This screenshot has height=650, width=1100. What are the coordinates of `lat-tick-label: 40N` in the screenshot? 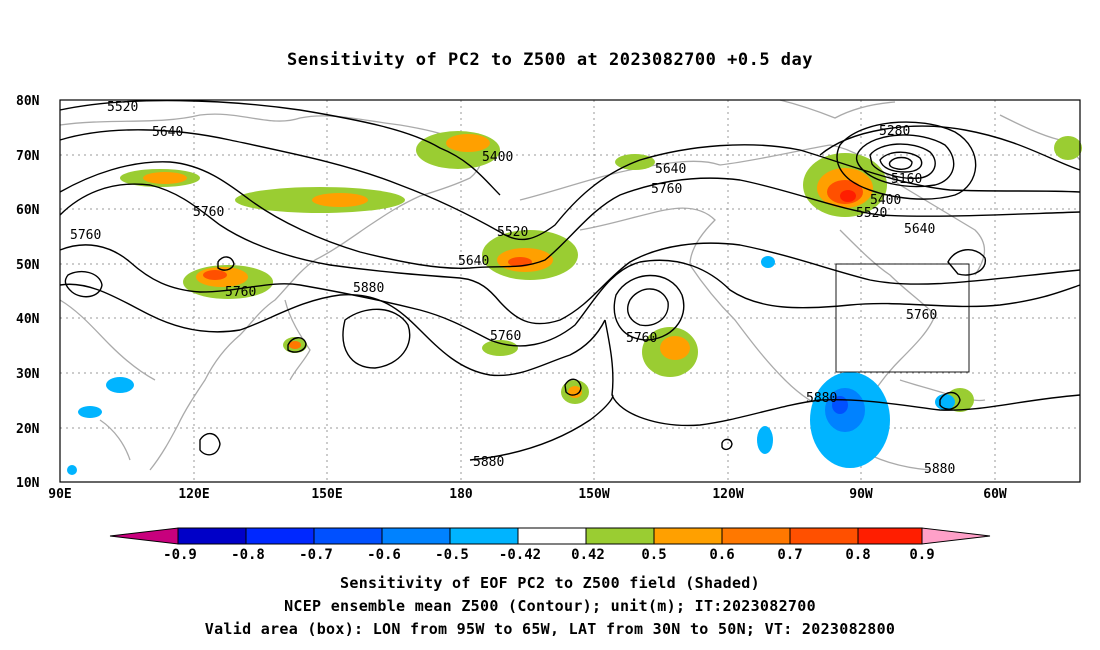 It's located at (28, 319).